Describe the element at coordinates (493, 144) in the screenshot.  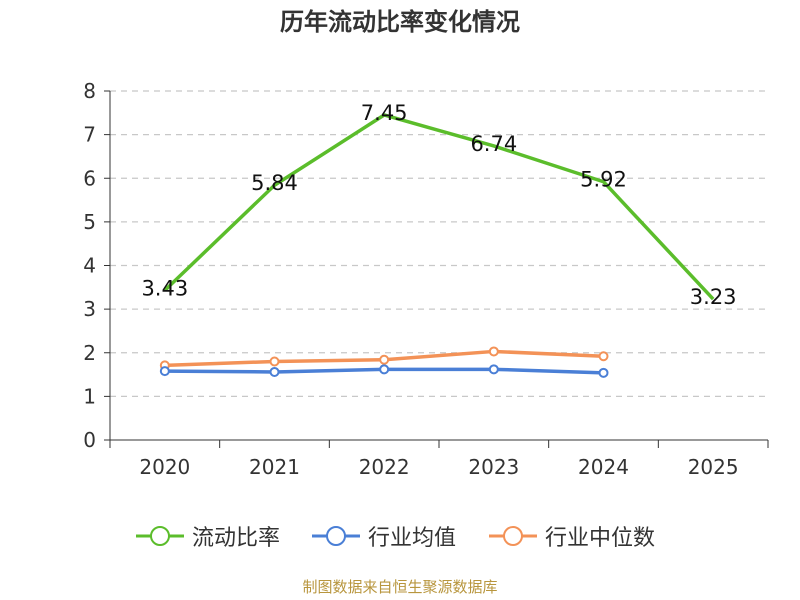
I see `data-label: 6.74` at that location.